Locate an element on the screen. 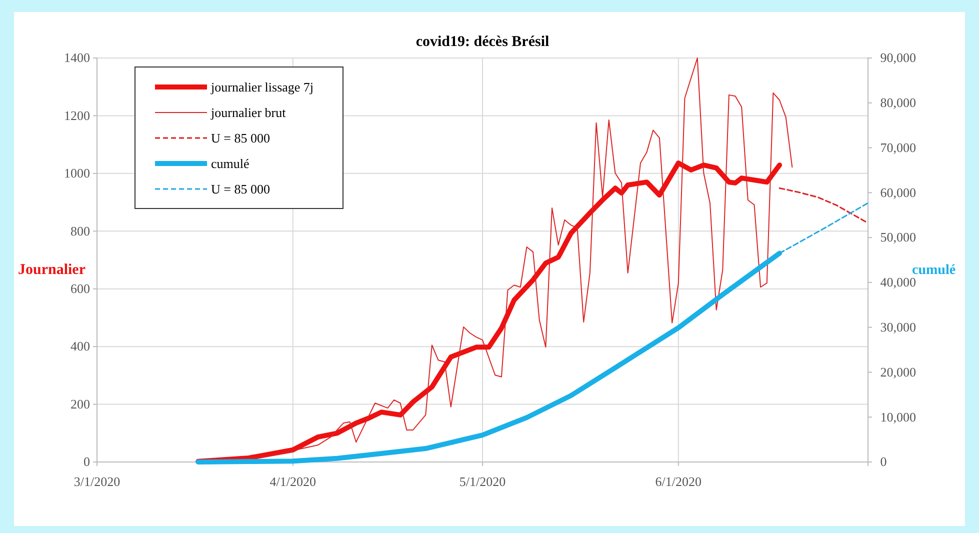 Image resolution: width=979 pixels, height=533 pixels. y2-tick-label: 70,000 is located at coordinates (898, 147).